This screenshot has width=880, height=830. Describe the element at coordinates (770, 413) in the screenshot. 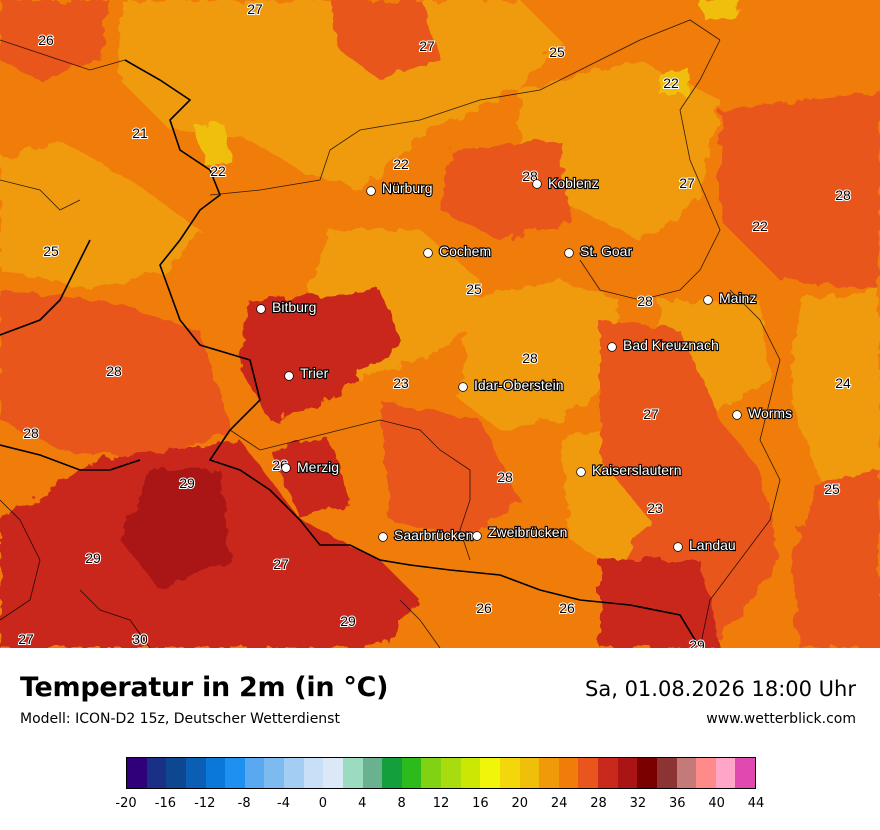

I see `city-label: Worms` at that location.